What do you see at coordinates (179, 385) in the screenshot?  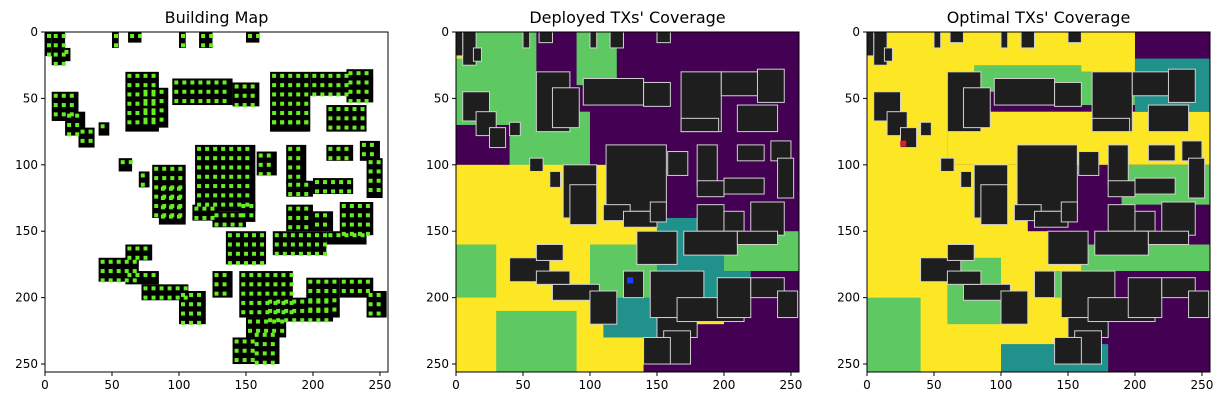 I see `x-tick-label: 100` at bounding box center [179, 385].